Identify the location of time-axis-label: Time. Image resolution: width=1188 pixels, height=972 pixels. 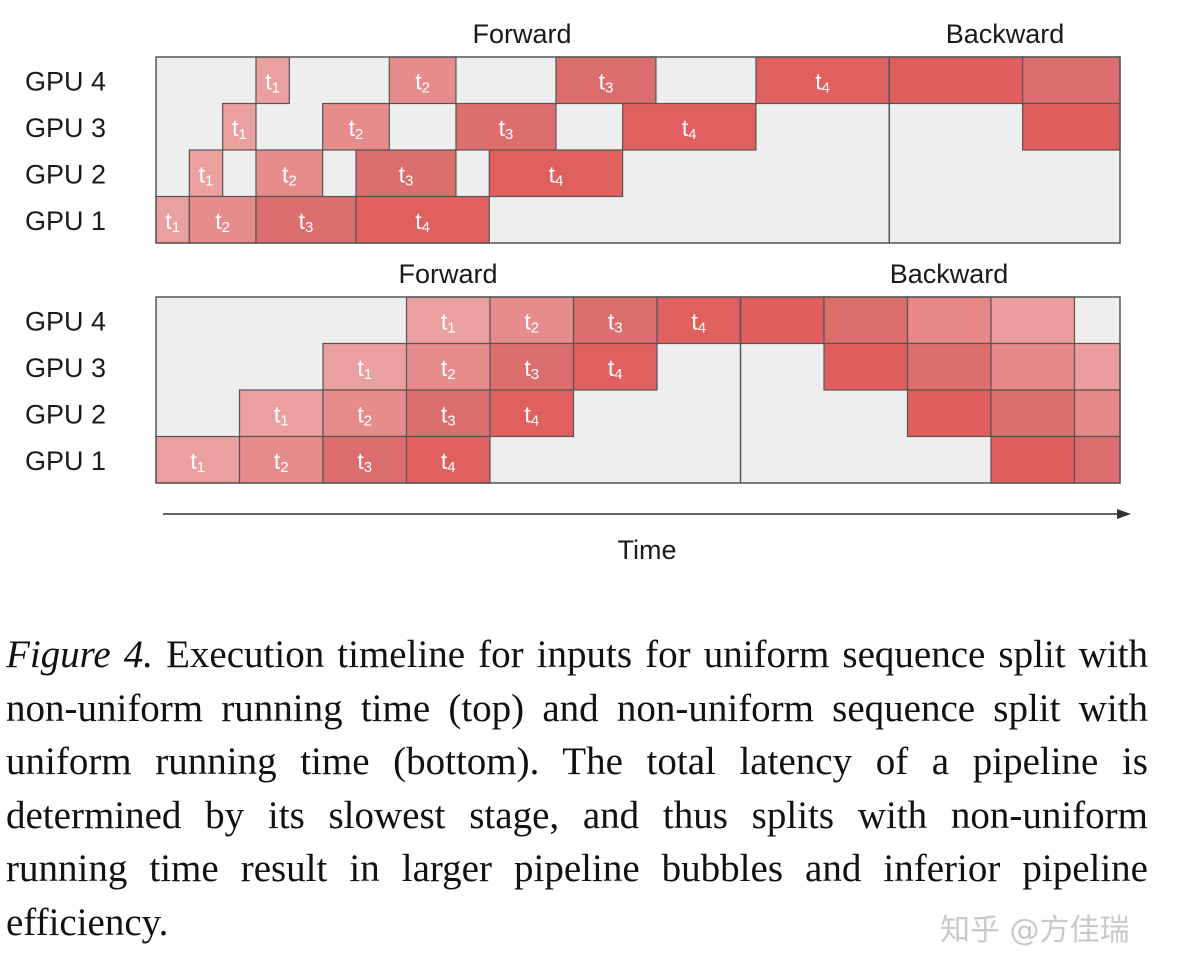
(647, 550).